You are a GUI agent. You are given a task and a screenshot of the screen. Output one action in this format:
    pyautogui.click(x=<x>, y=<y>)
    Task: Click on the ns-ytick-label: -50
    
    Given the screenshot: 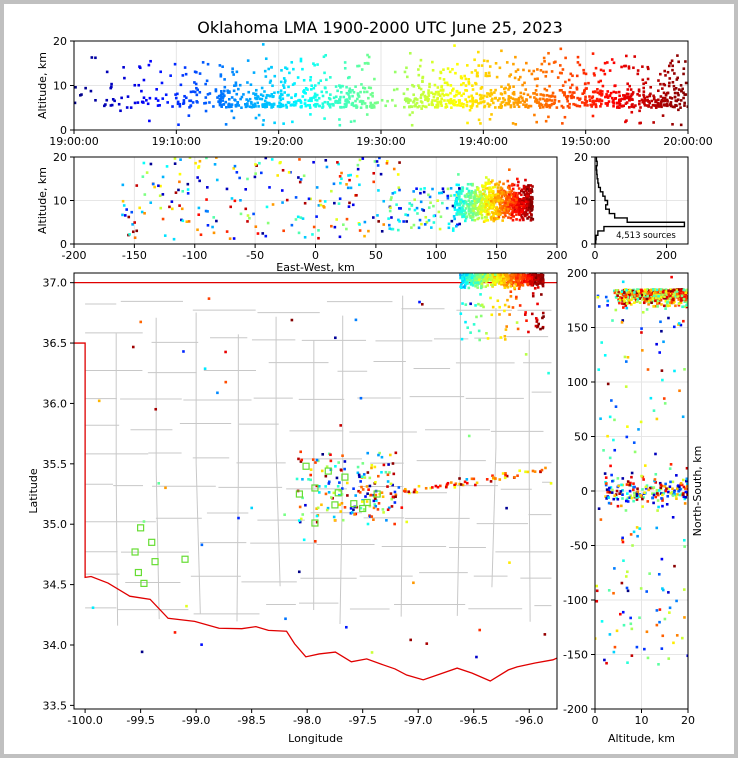 What is the action you would take?
    pyautogui.click(x=579, y=546)
    